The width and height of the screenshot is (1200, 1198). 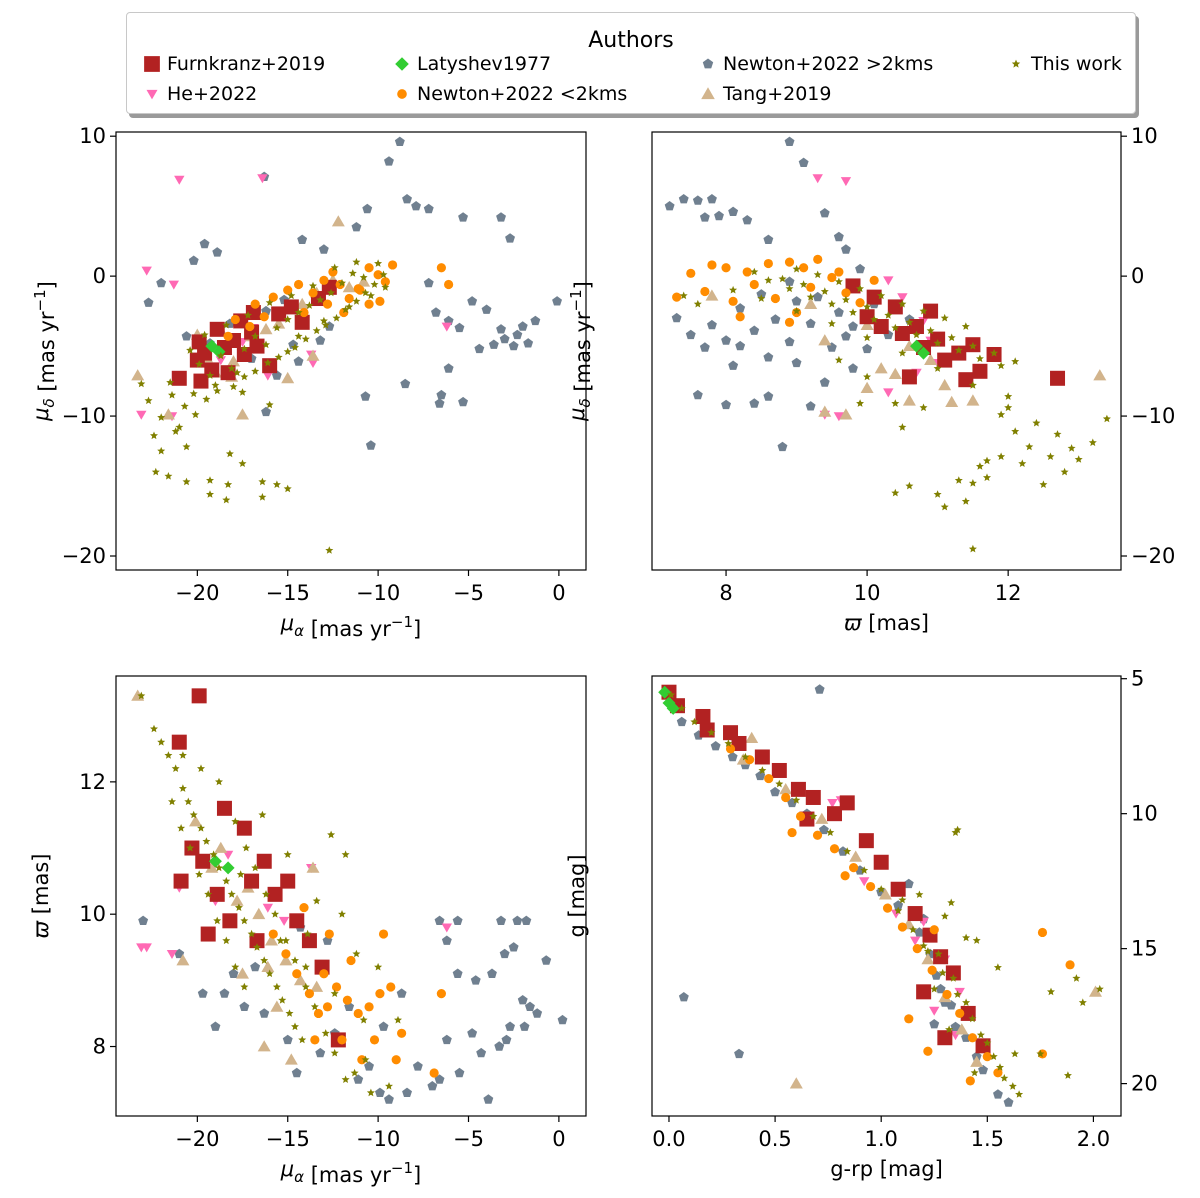 I want to click on triangle-up-marker-icon, so click(x=708, y=93).